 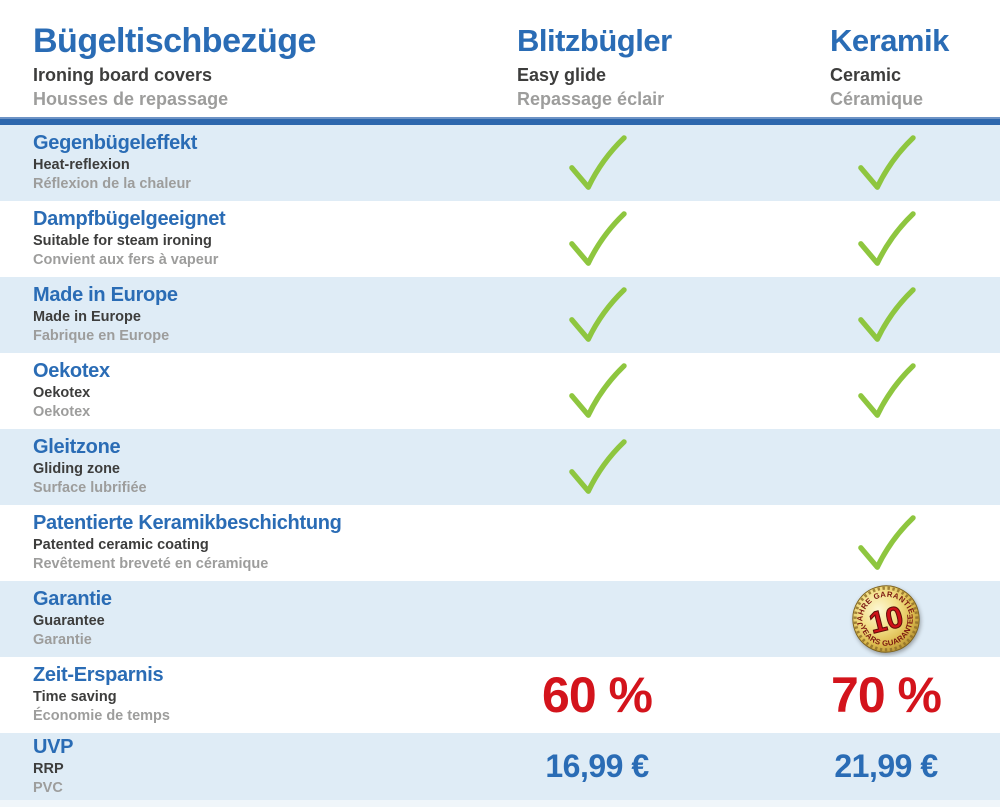 What do you see at coordinates (81, 165) in the screenshot?
I see `feature-title-en: Heat-reflexion` at bounding box center [81, 165].